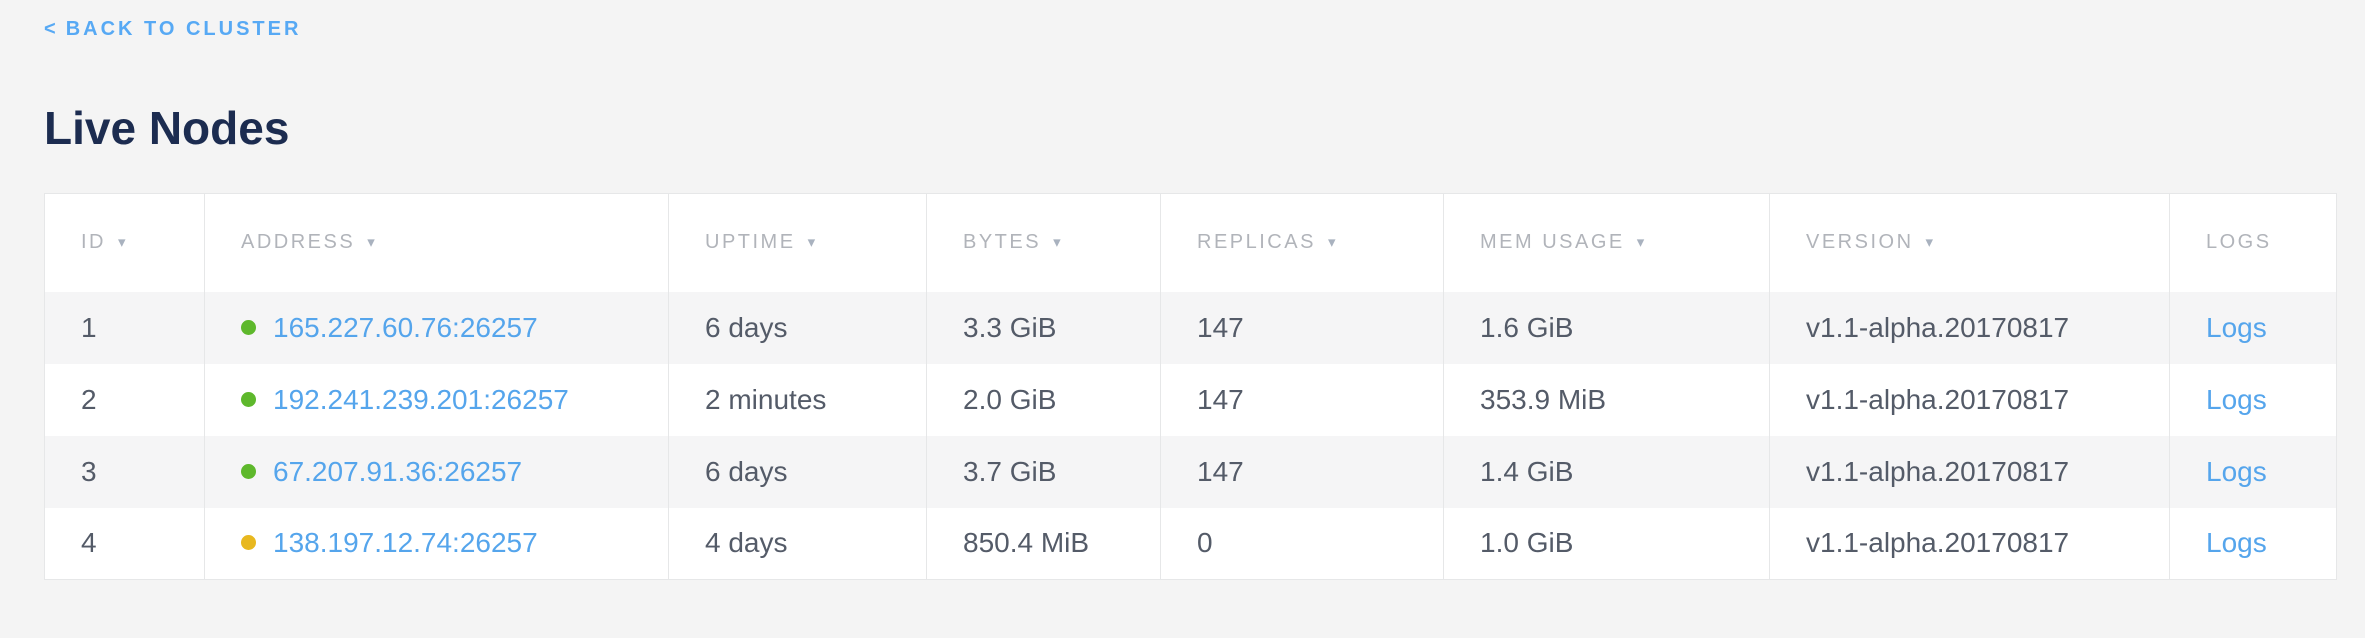  I want to click on back-chevron-icon: <, so click(50, 29).